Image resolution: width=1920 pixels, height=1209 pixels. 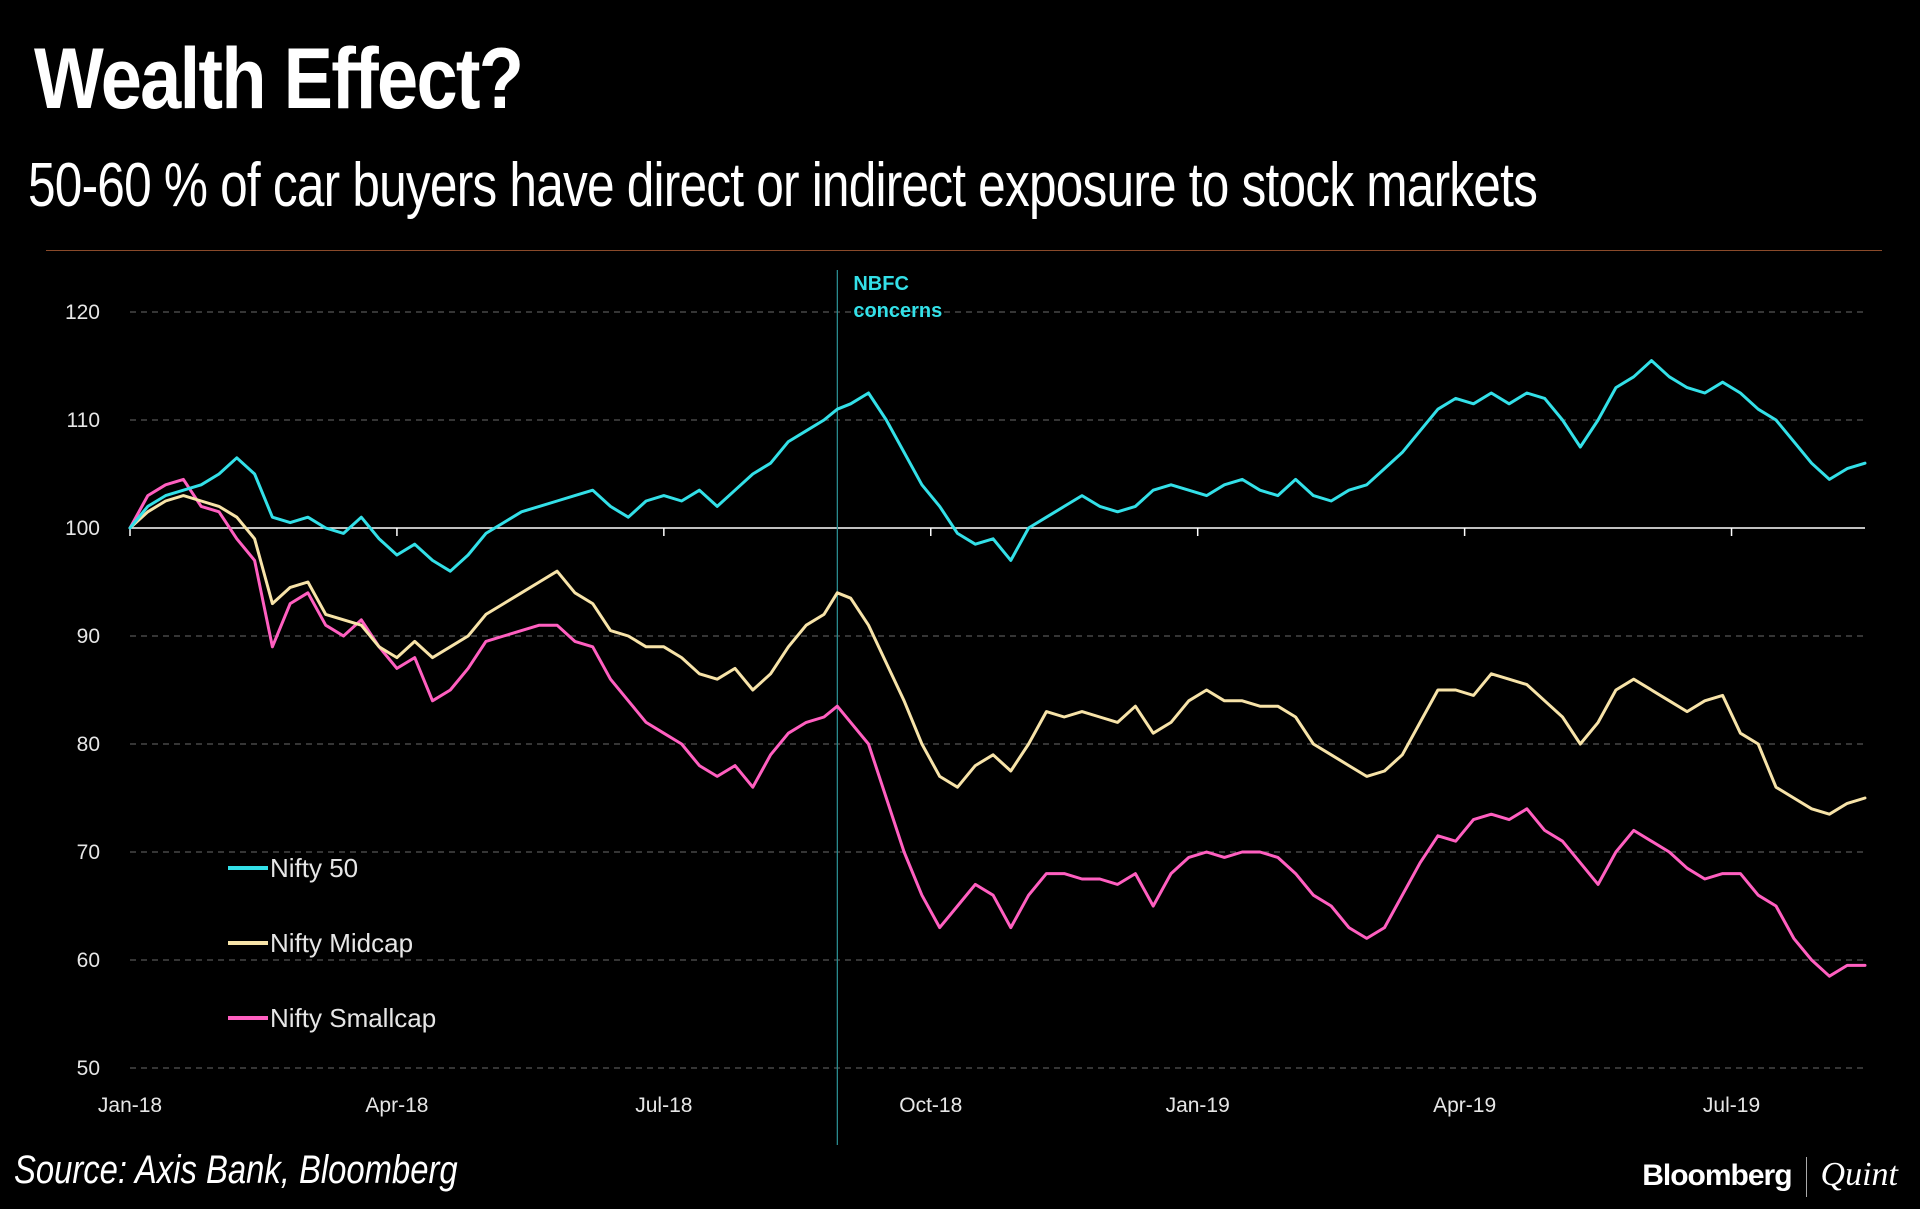 What do you see at coordinates (396, 1105) in the screenshot?
I see `x-tick-label: Apr-18` at bounding box center [396, 1105].